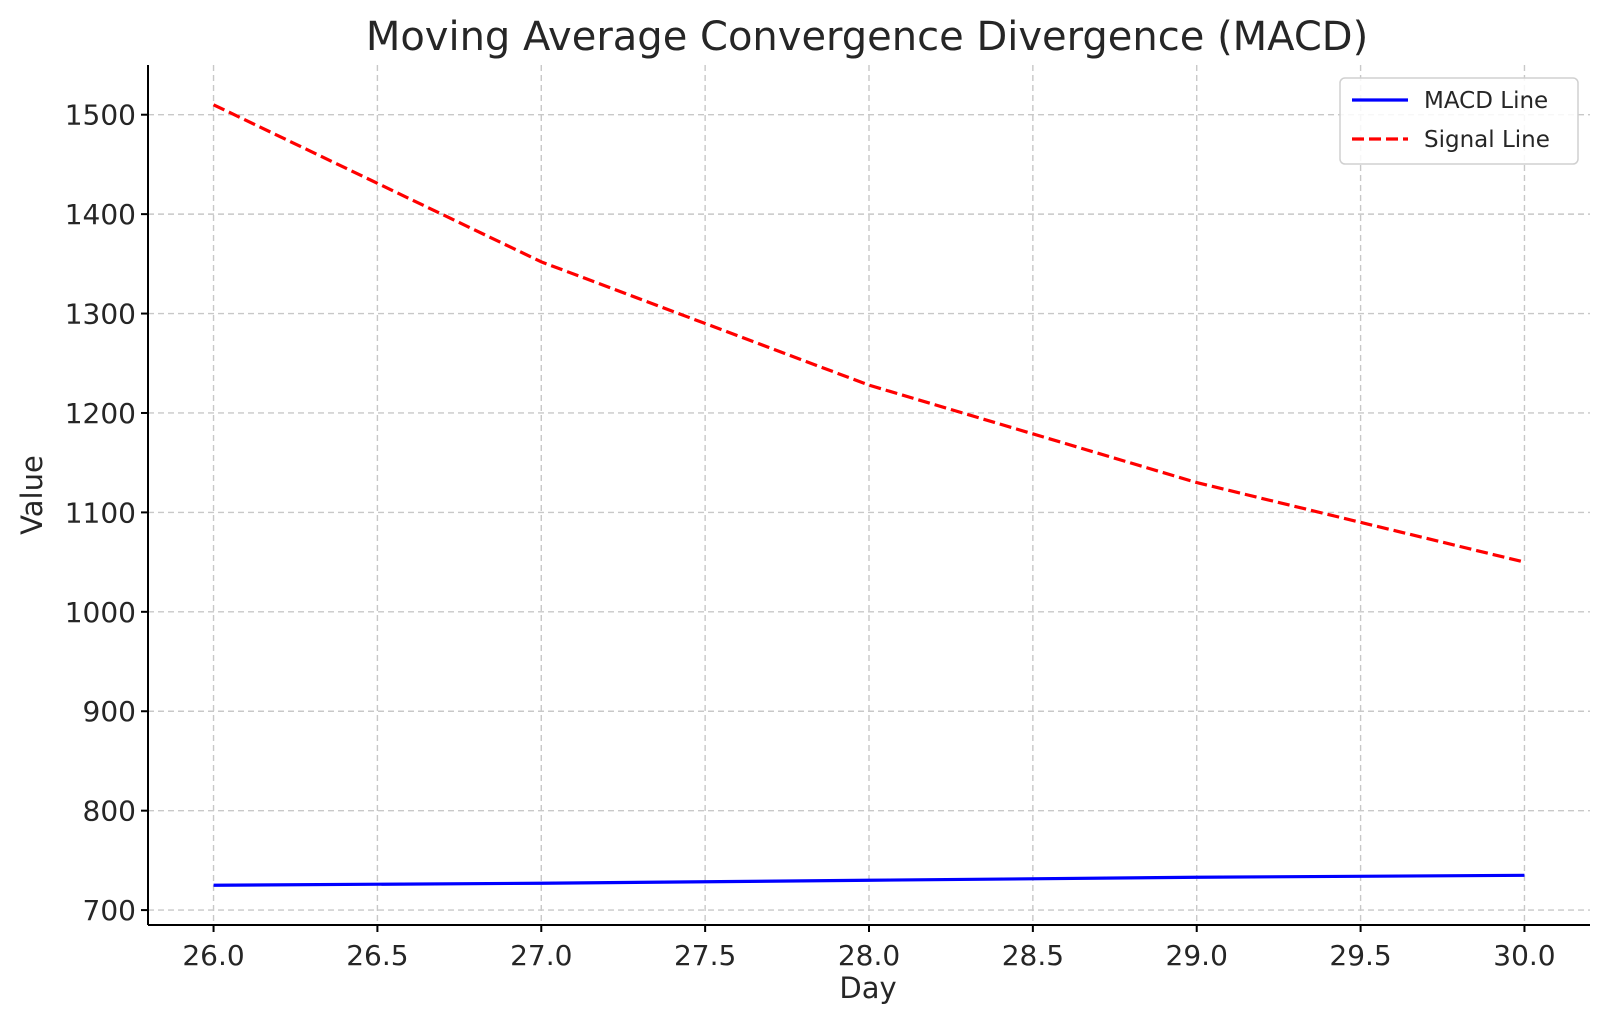 This screenshot has height=1019, width=1600. What do you see at coordinates (867, 988) in the screenshot?
I see `x-axis-label: Day` at bounding box center [867, 988].